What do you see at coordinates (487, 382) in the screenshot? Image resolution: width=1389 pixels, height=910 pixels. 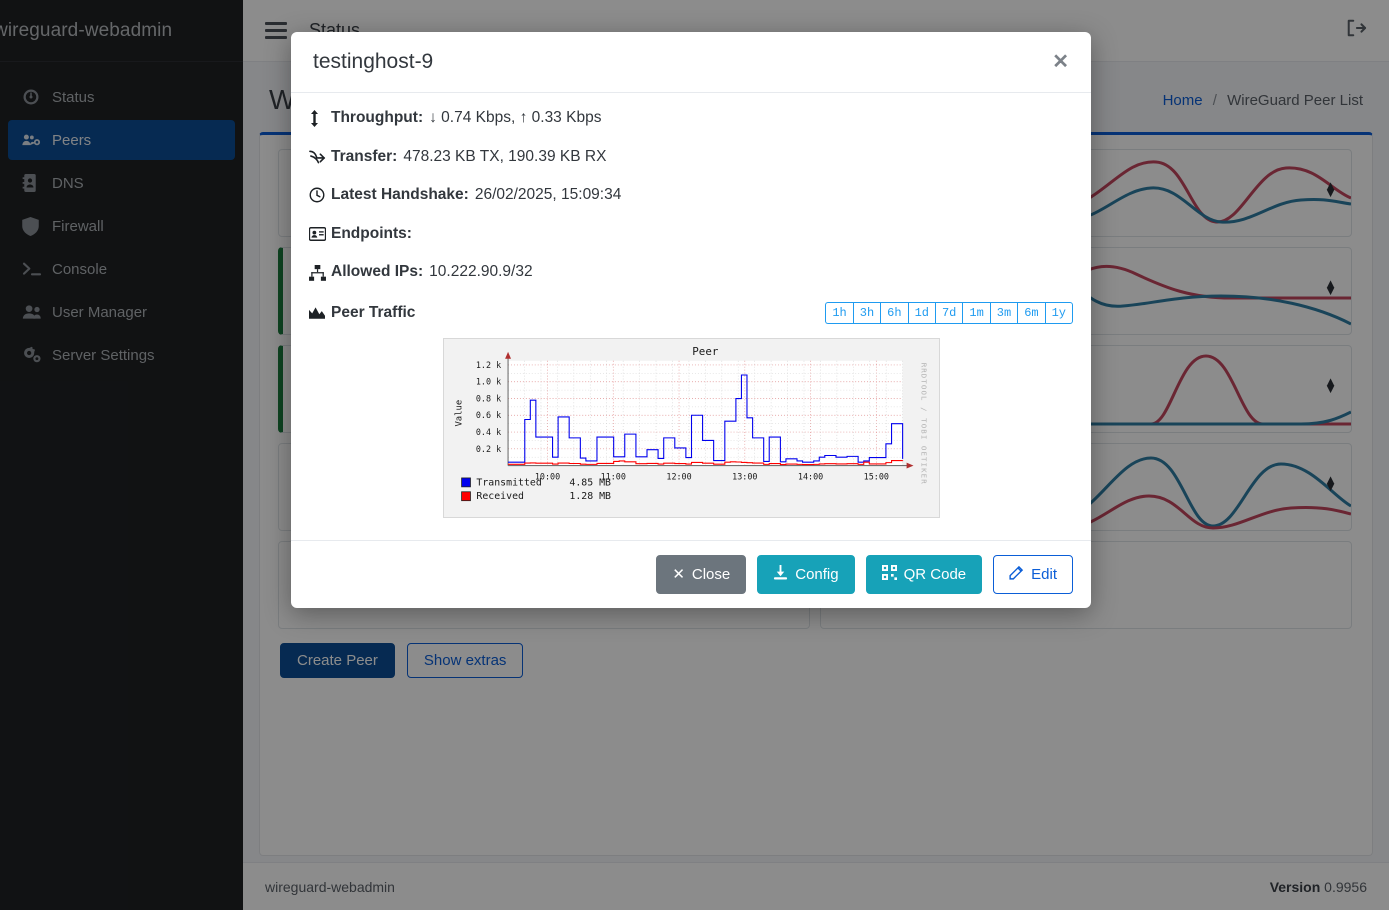 I see `svg-text: 1.0 k` at bounding box center [487, 382].